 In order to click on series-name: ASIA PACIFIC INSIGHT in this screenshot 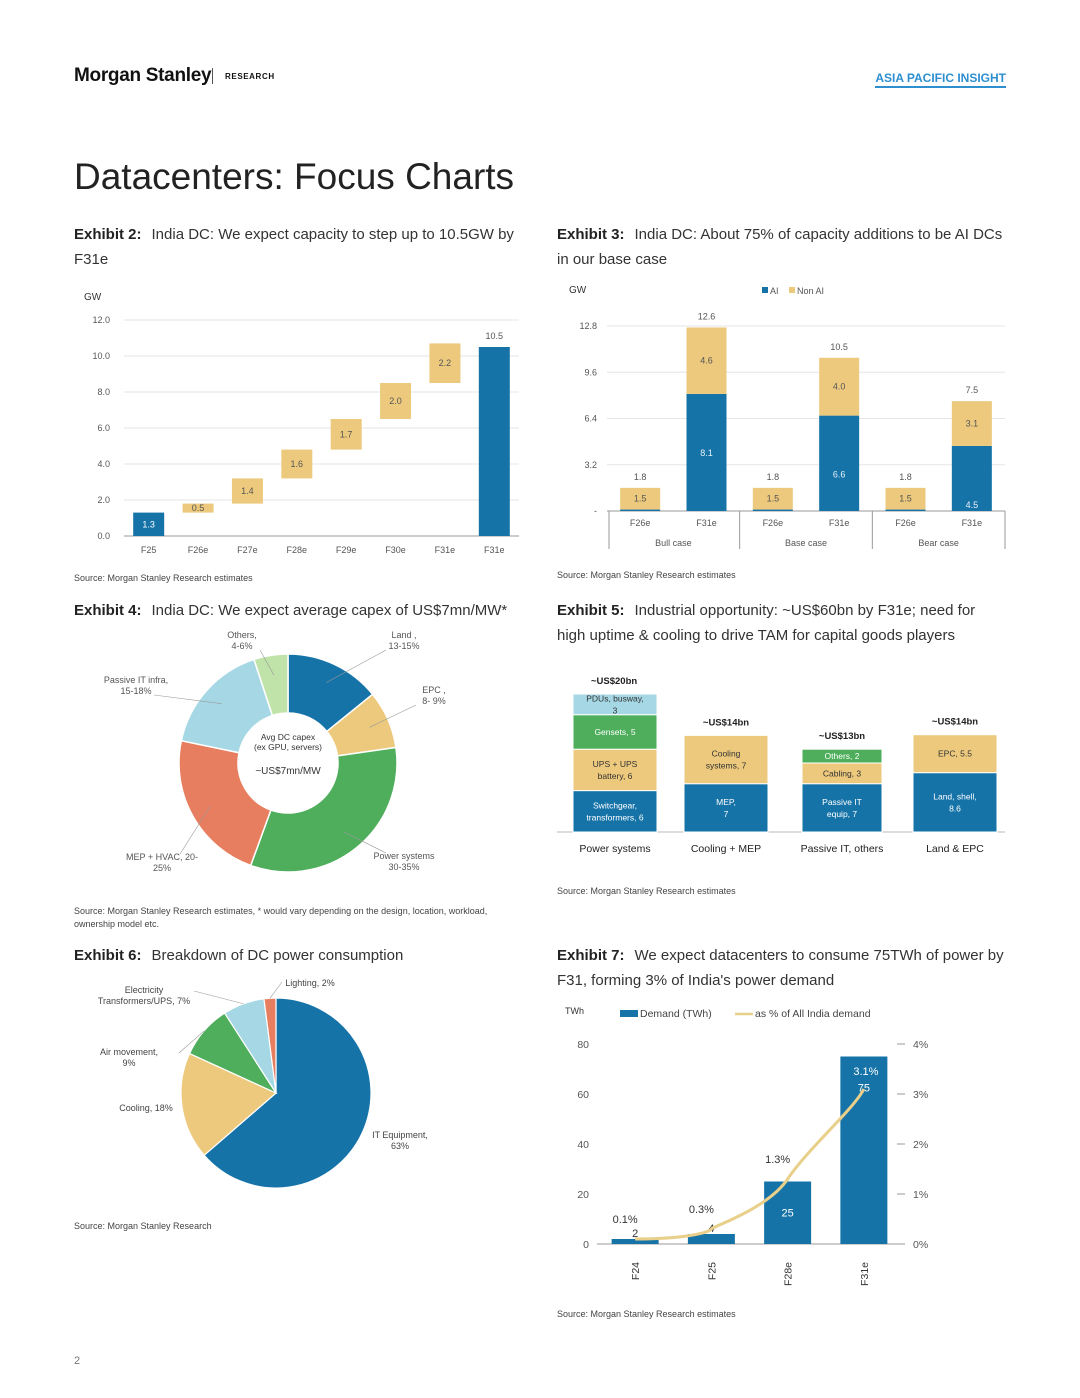, I will do `click(940, 79)`.